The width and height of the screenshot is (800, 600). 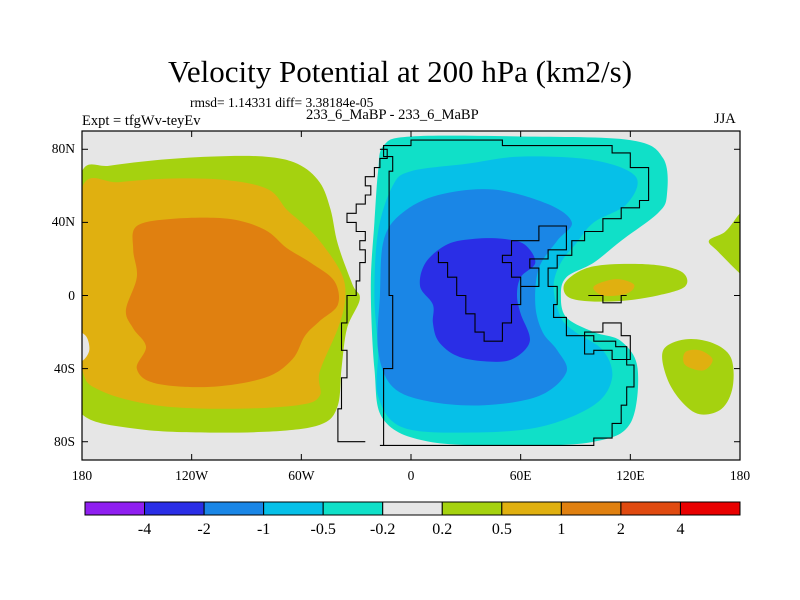 What do you see at coordinates (192, 475) in the screenshot?
I see `x-tick-label: 120W` at bounding box center [192, 475].